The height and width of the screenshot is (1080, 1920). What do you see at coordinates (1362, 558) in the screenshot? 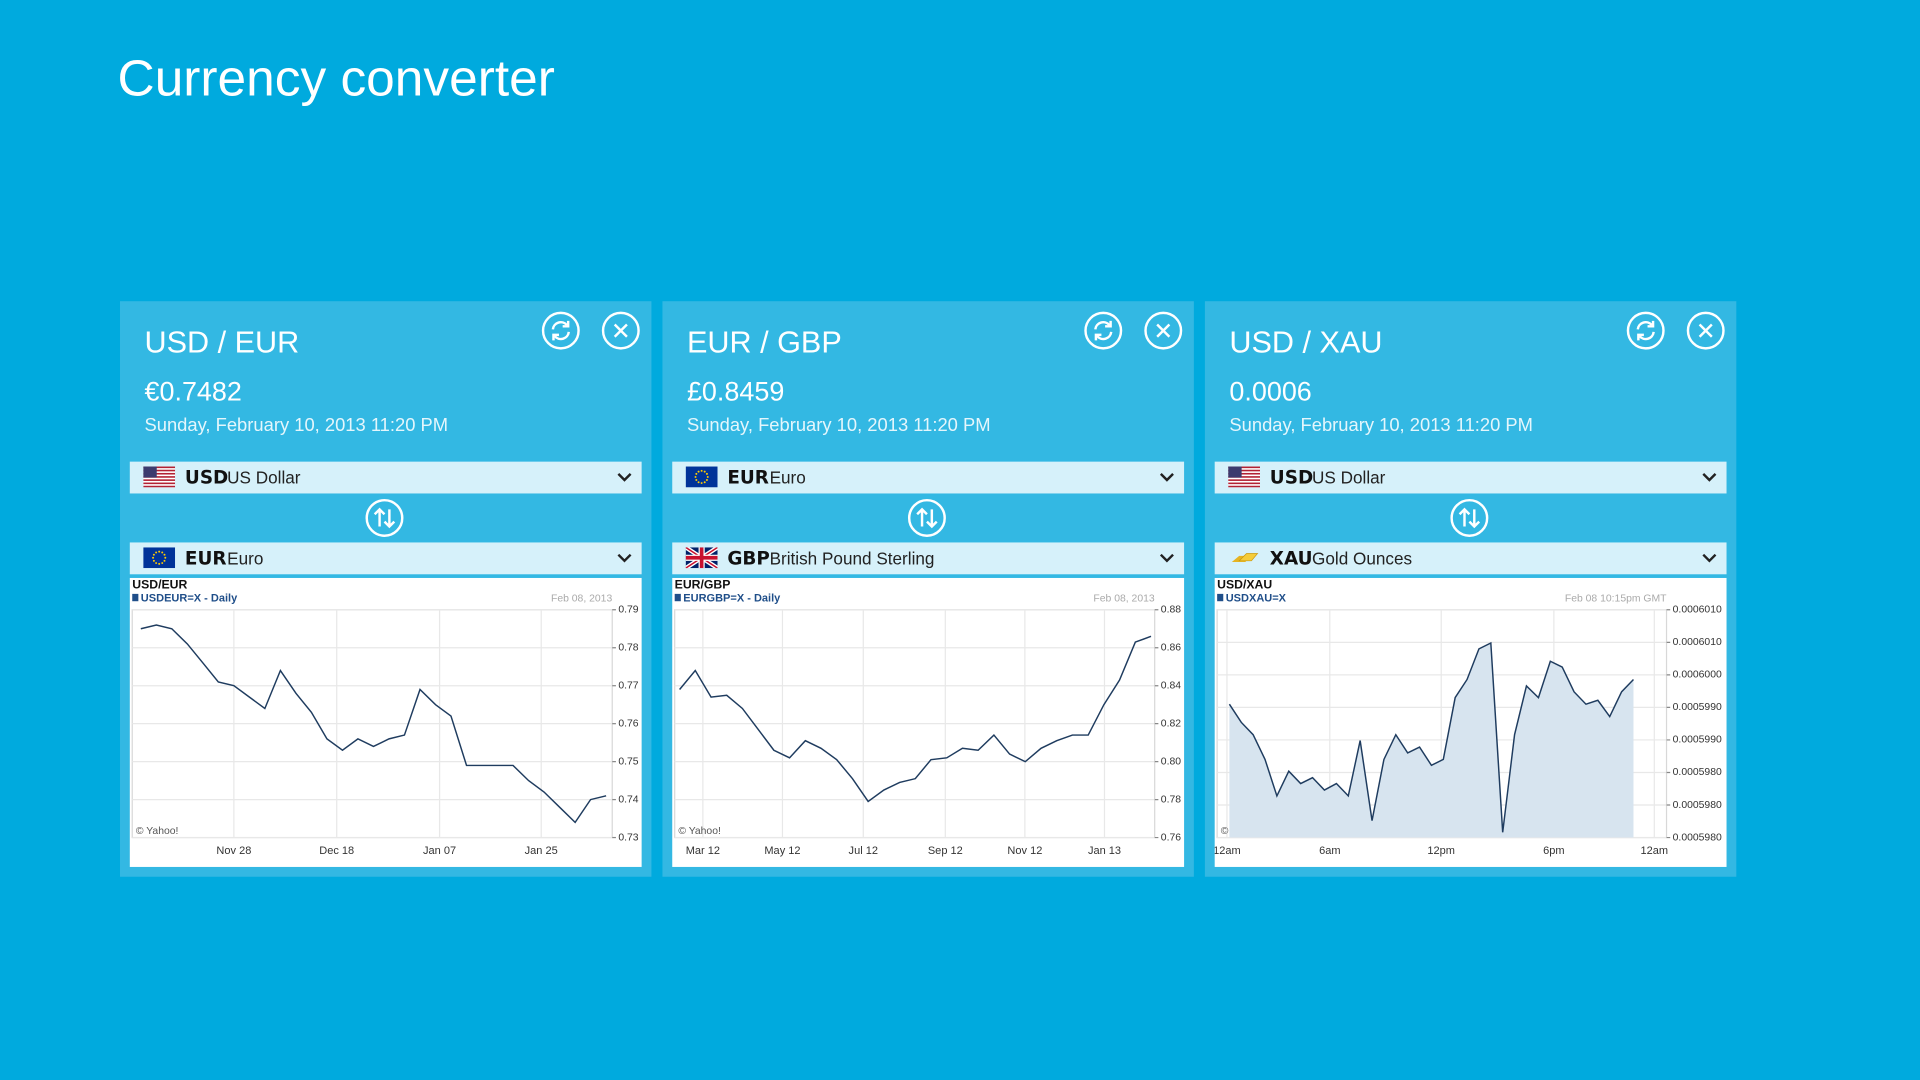
I see `currency-name: Gold Ounces` at bounding box center [1362, 558].